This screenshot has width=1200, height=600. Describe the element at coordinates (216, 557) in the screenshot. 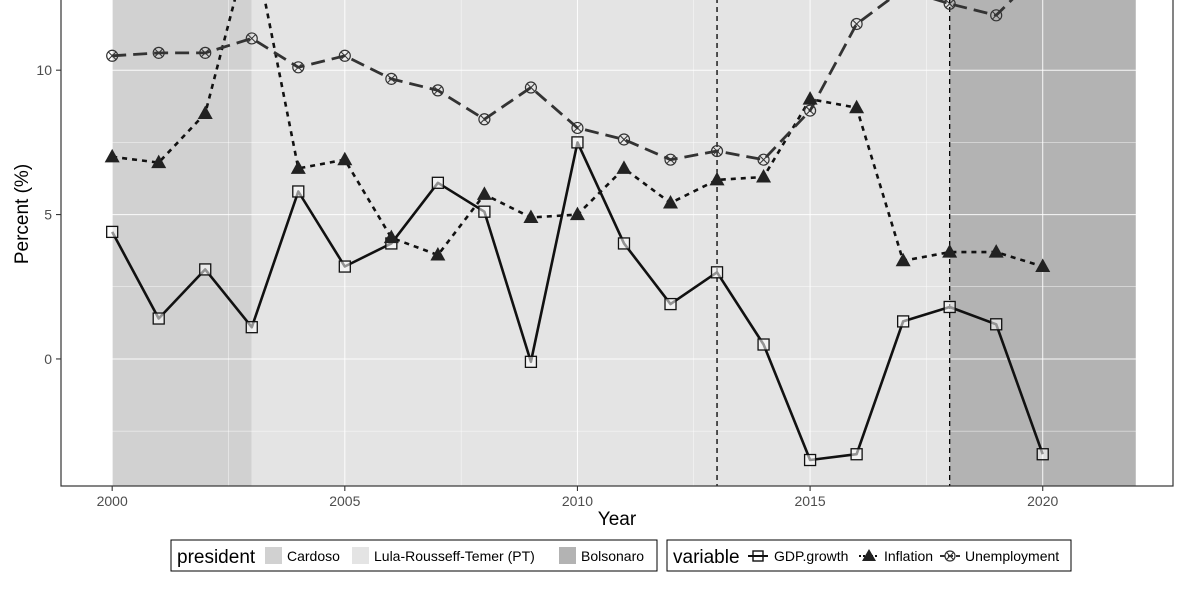

I see `legend-president-title: president` at that location.